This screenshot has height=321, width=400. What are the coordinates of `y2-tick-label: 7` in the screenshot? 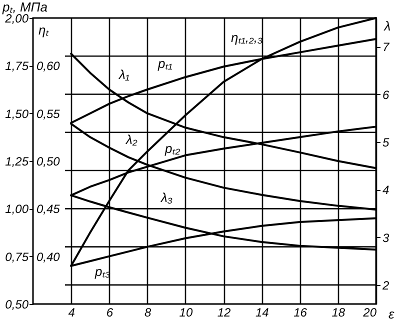 It's located at (386, 47).